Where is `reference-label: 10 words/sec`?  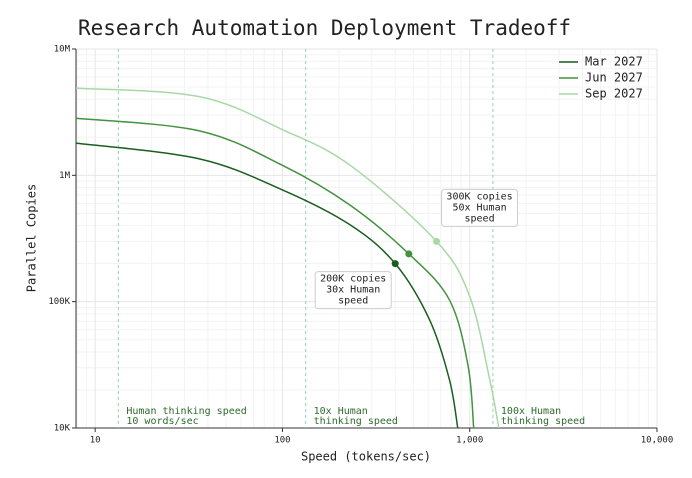
reference-label: 10 words/sec is located at coordinates (162, 421).